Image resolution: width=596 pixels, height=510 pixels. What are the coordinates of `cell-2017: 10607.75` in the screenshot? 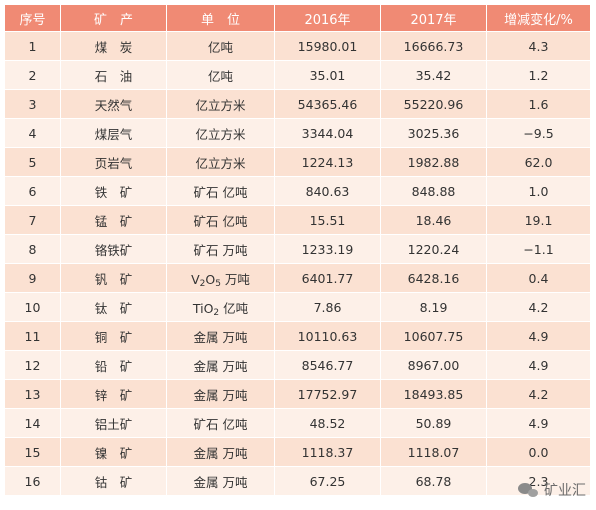 It's located at (433, 336).